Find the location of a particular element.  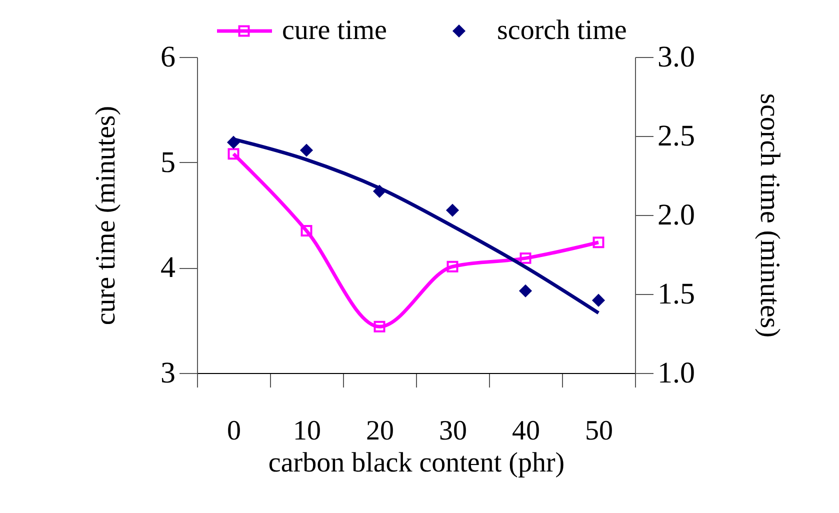

y-tick-label: 3 is located at coordinates (168, 373).